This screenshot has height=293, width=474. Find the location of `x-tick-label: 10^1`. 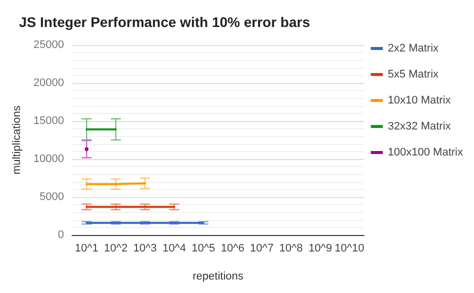

x-tick-label: 10^1 is located at coordinates (86, 248).